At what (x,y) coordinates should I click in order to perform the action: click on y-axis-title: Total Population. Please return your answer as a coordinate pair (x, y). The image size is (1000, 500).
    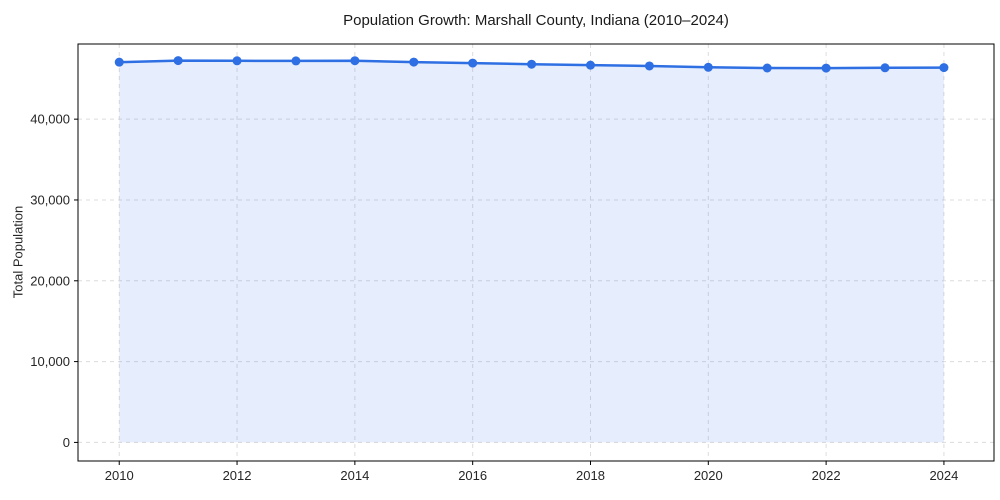
    Looking at the image, I should click on (18, 252).